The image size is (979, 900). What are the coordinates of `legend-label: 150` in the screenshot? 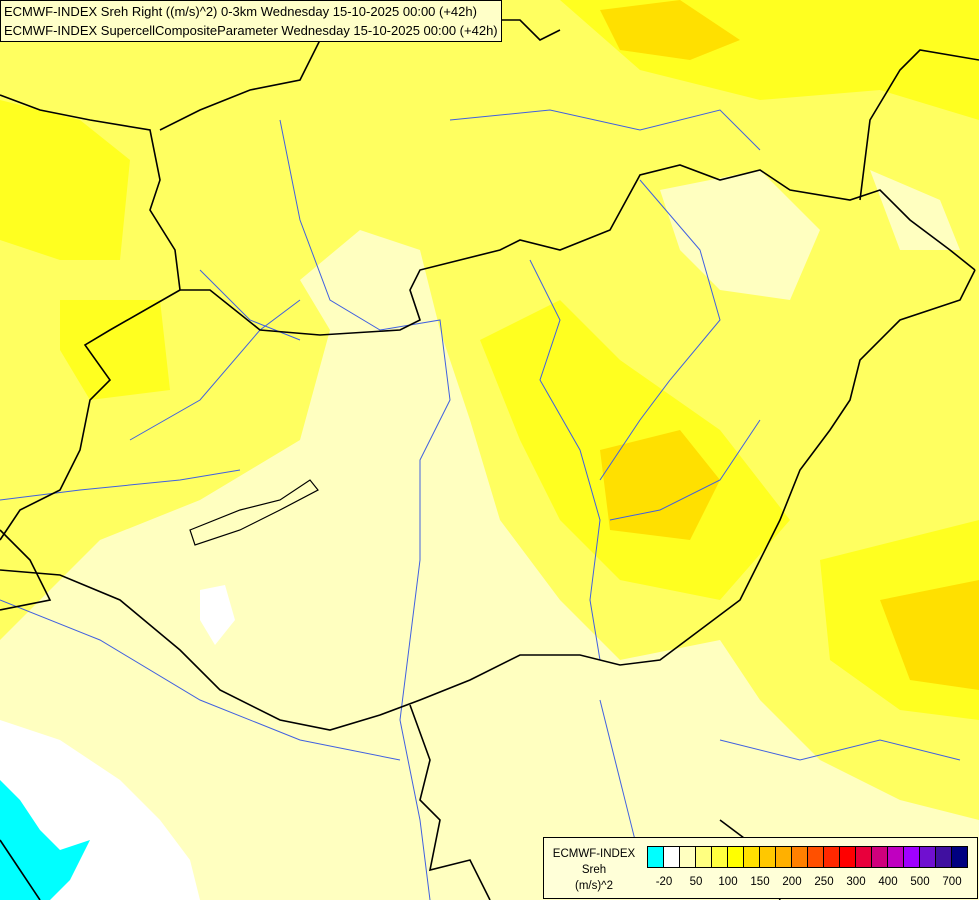 It's located at (760, 882).